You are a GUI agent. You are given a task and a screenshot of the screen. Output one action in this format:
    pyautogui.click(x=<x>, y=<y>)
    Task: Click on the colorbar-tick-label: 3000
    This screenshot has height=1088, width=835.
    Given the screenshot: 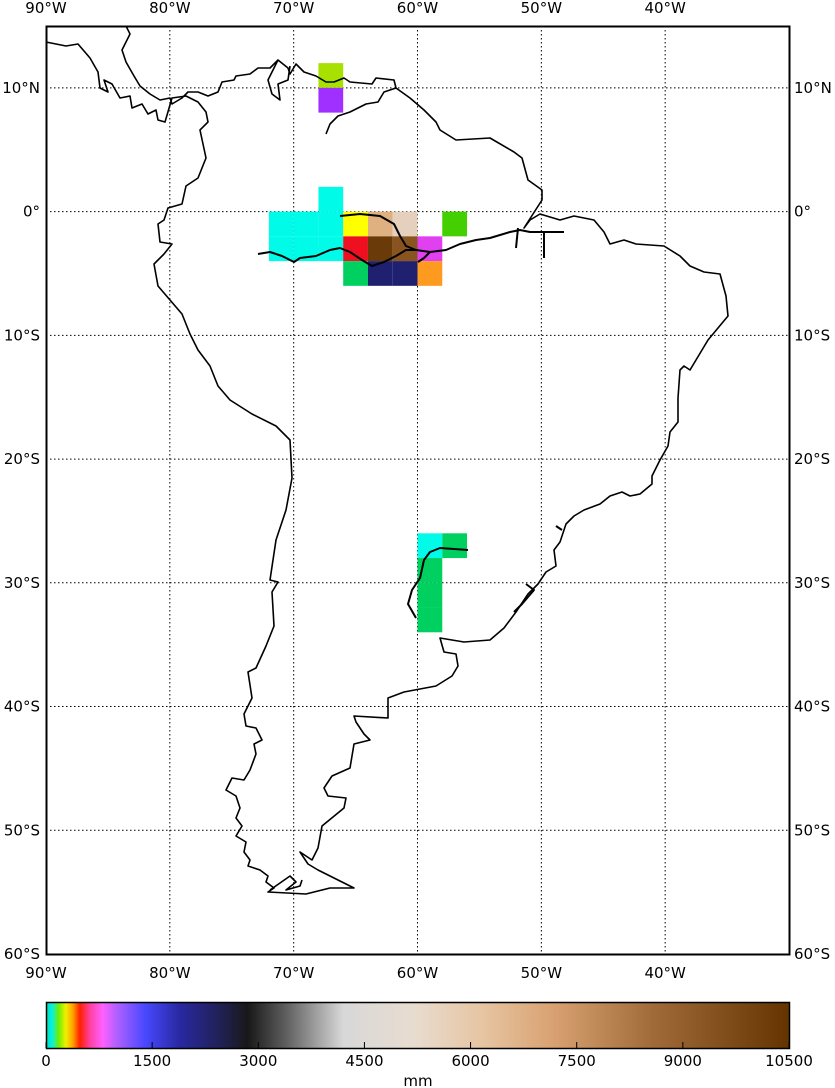 What is the action you would take?
    pyautogui.click(x=258, y=1061)
    